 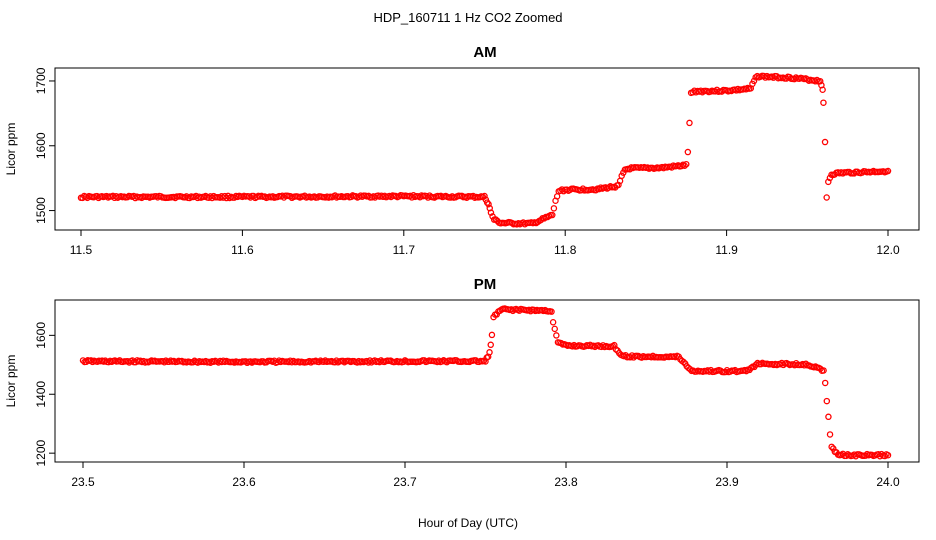 I want to click on figure-x-axis-label: Hour of Day (UTC), so click(x=468, y=523).